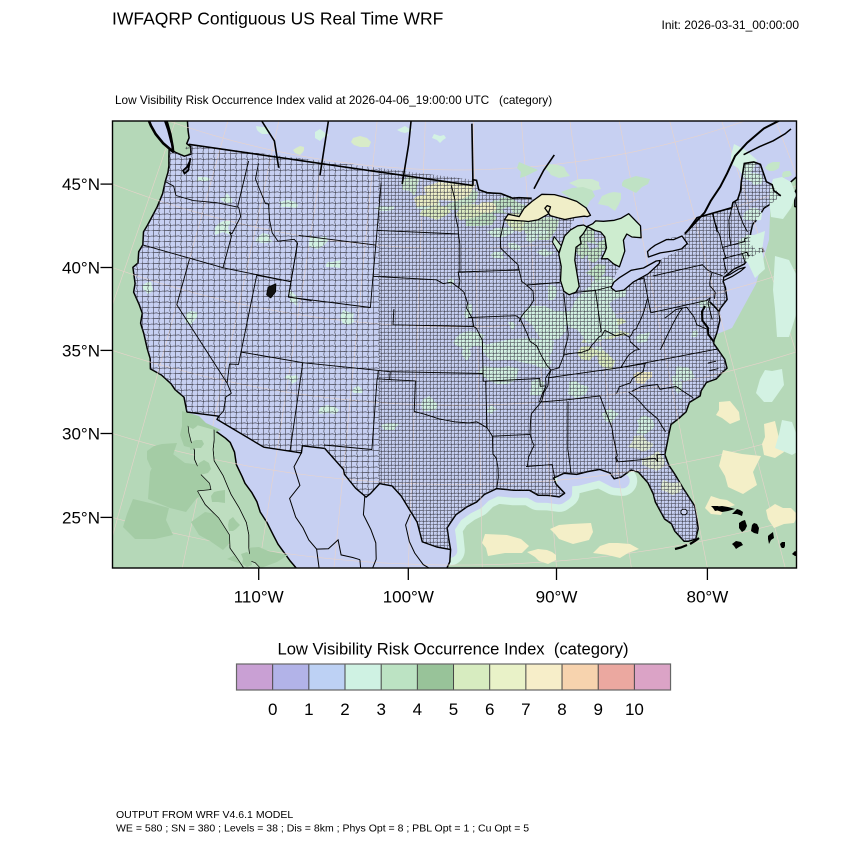 Image resolution: width=850 pixels, height=855 pixels. Describe the element at coordinates (525, 709) in the screenshot. I see `svg-text: 7` at that location.